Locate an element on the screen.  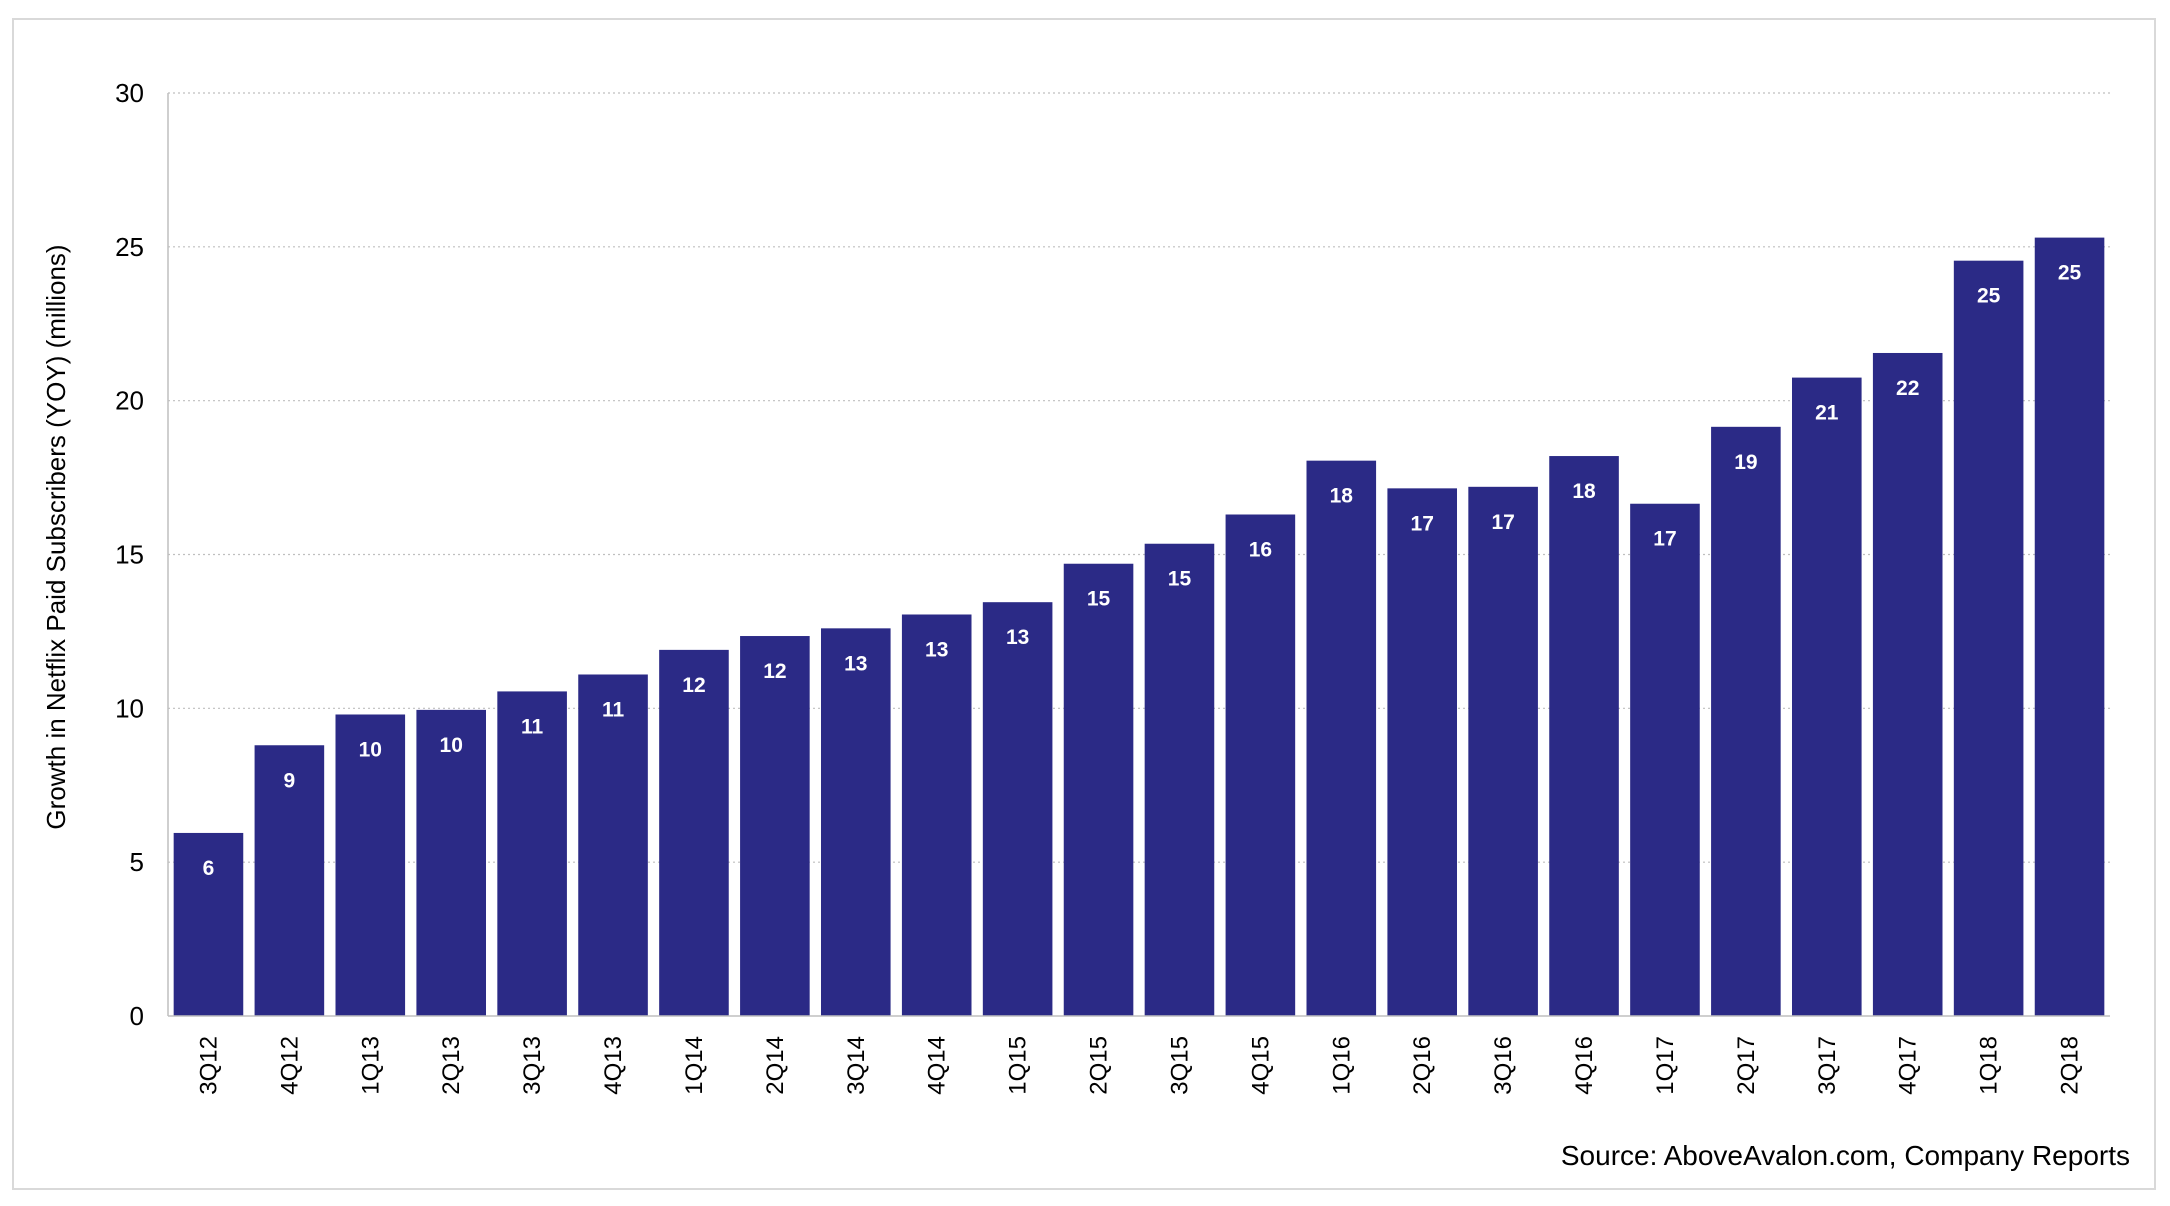
x-tick-label: 1Q15 is located at coordinates (1018, 1065).